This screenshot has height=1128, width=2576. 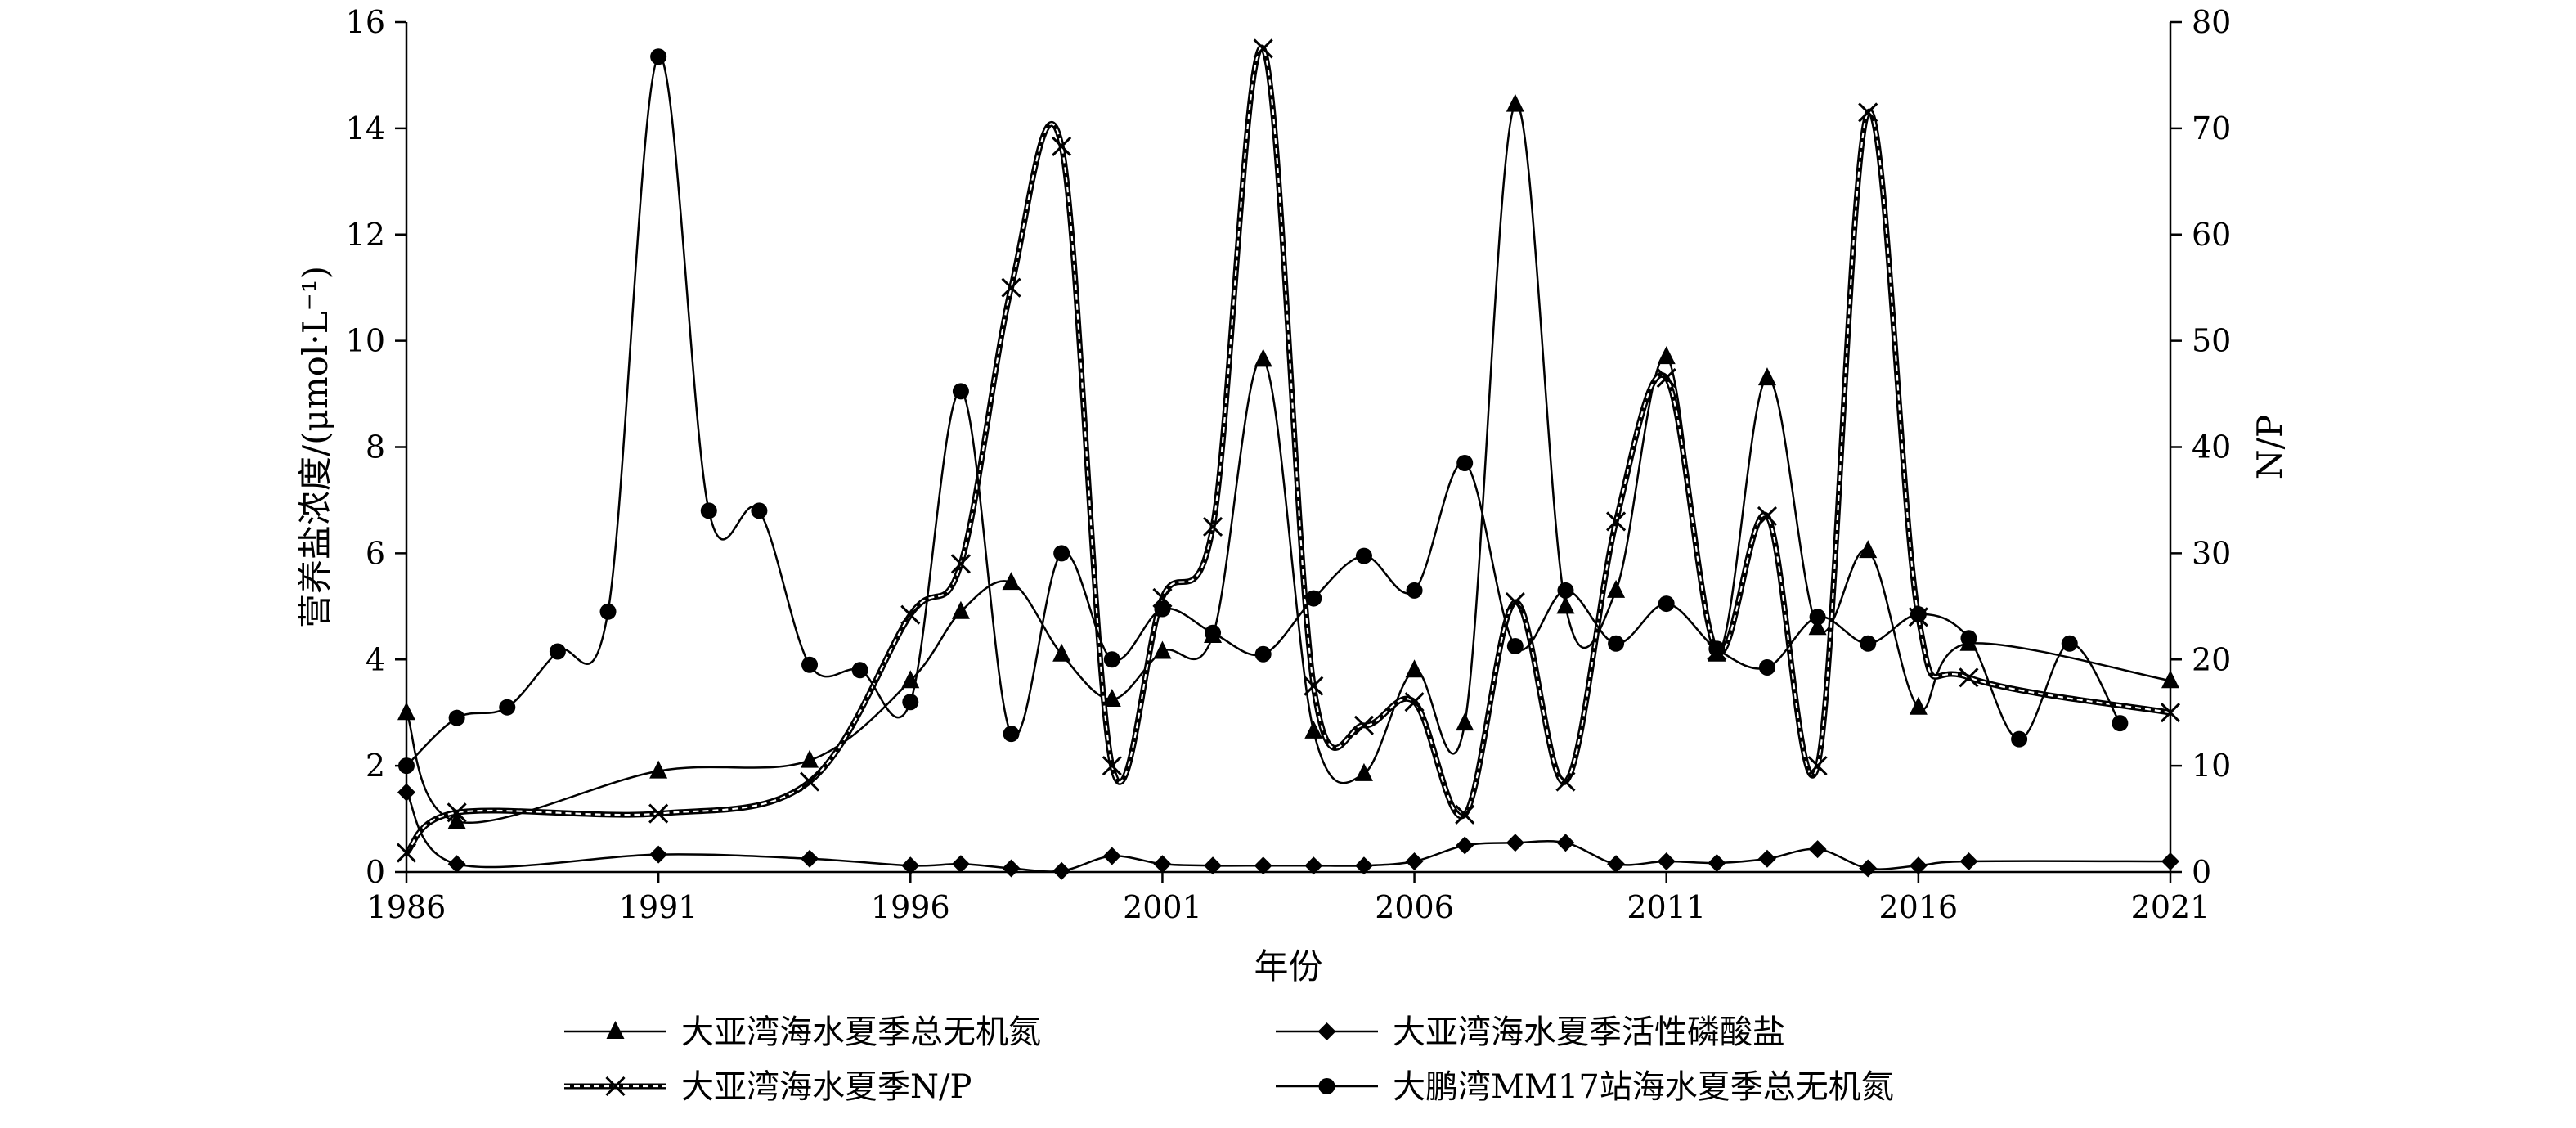 I want to click on y-left-tick-label: 16, so click(x=365, y=22).